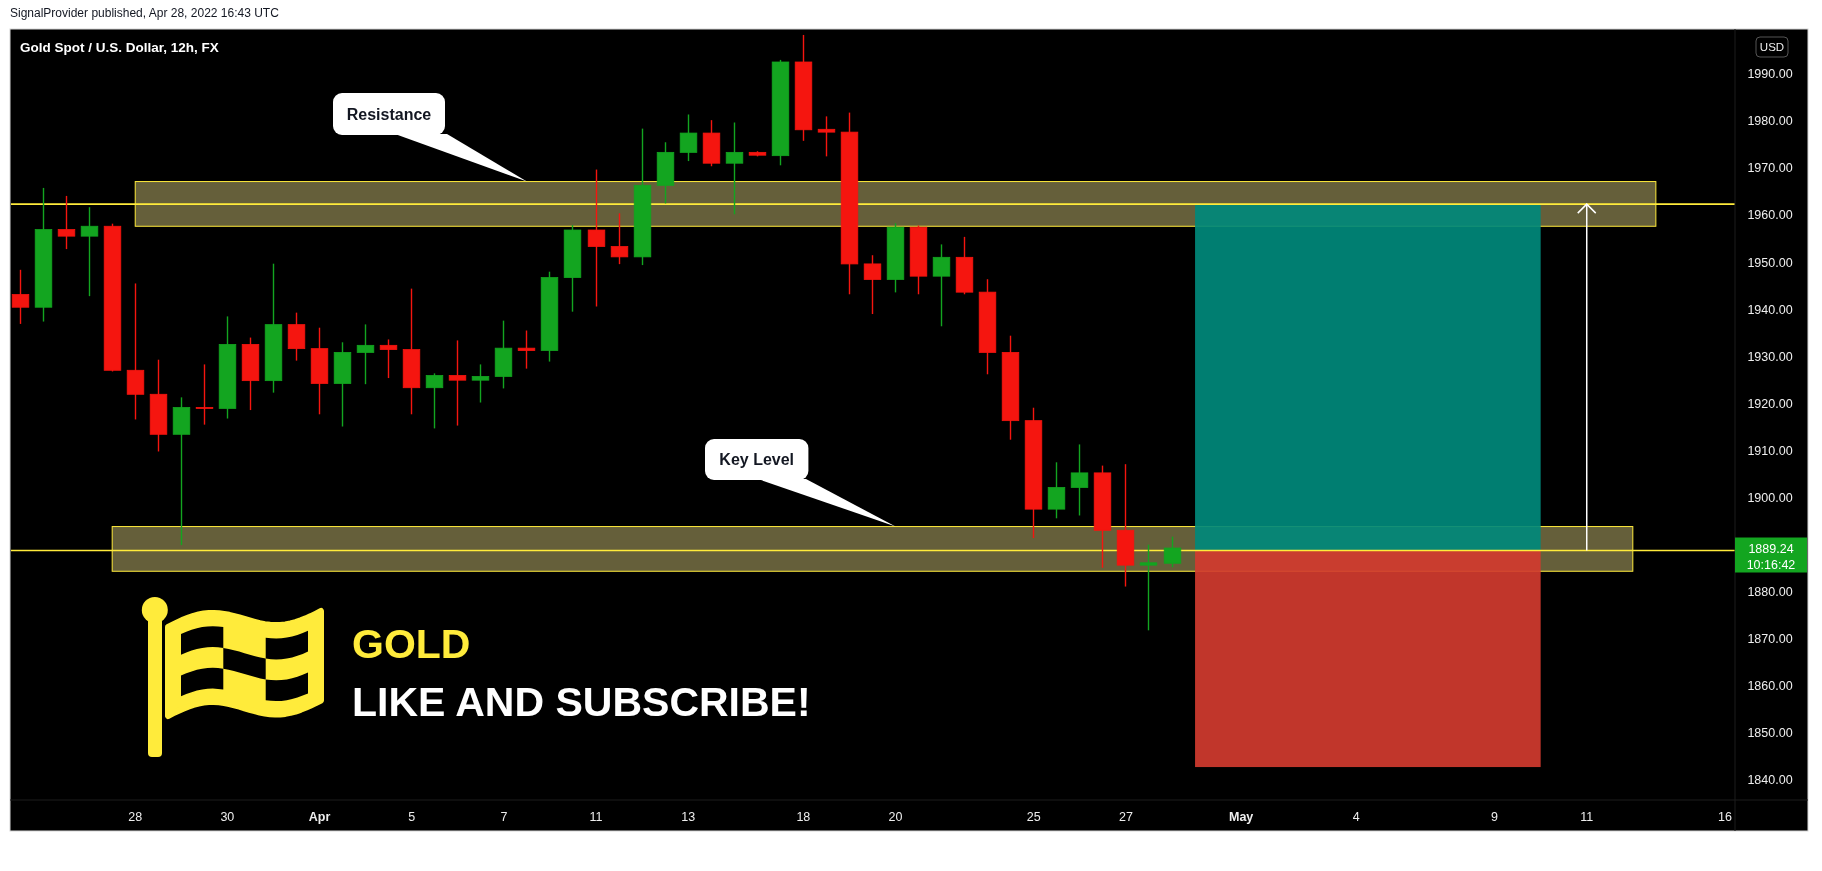 The height and width of the screenshot is (871, 1822). I want to click on y-axis-title: USD, so click(1772, 47).